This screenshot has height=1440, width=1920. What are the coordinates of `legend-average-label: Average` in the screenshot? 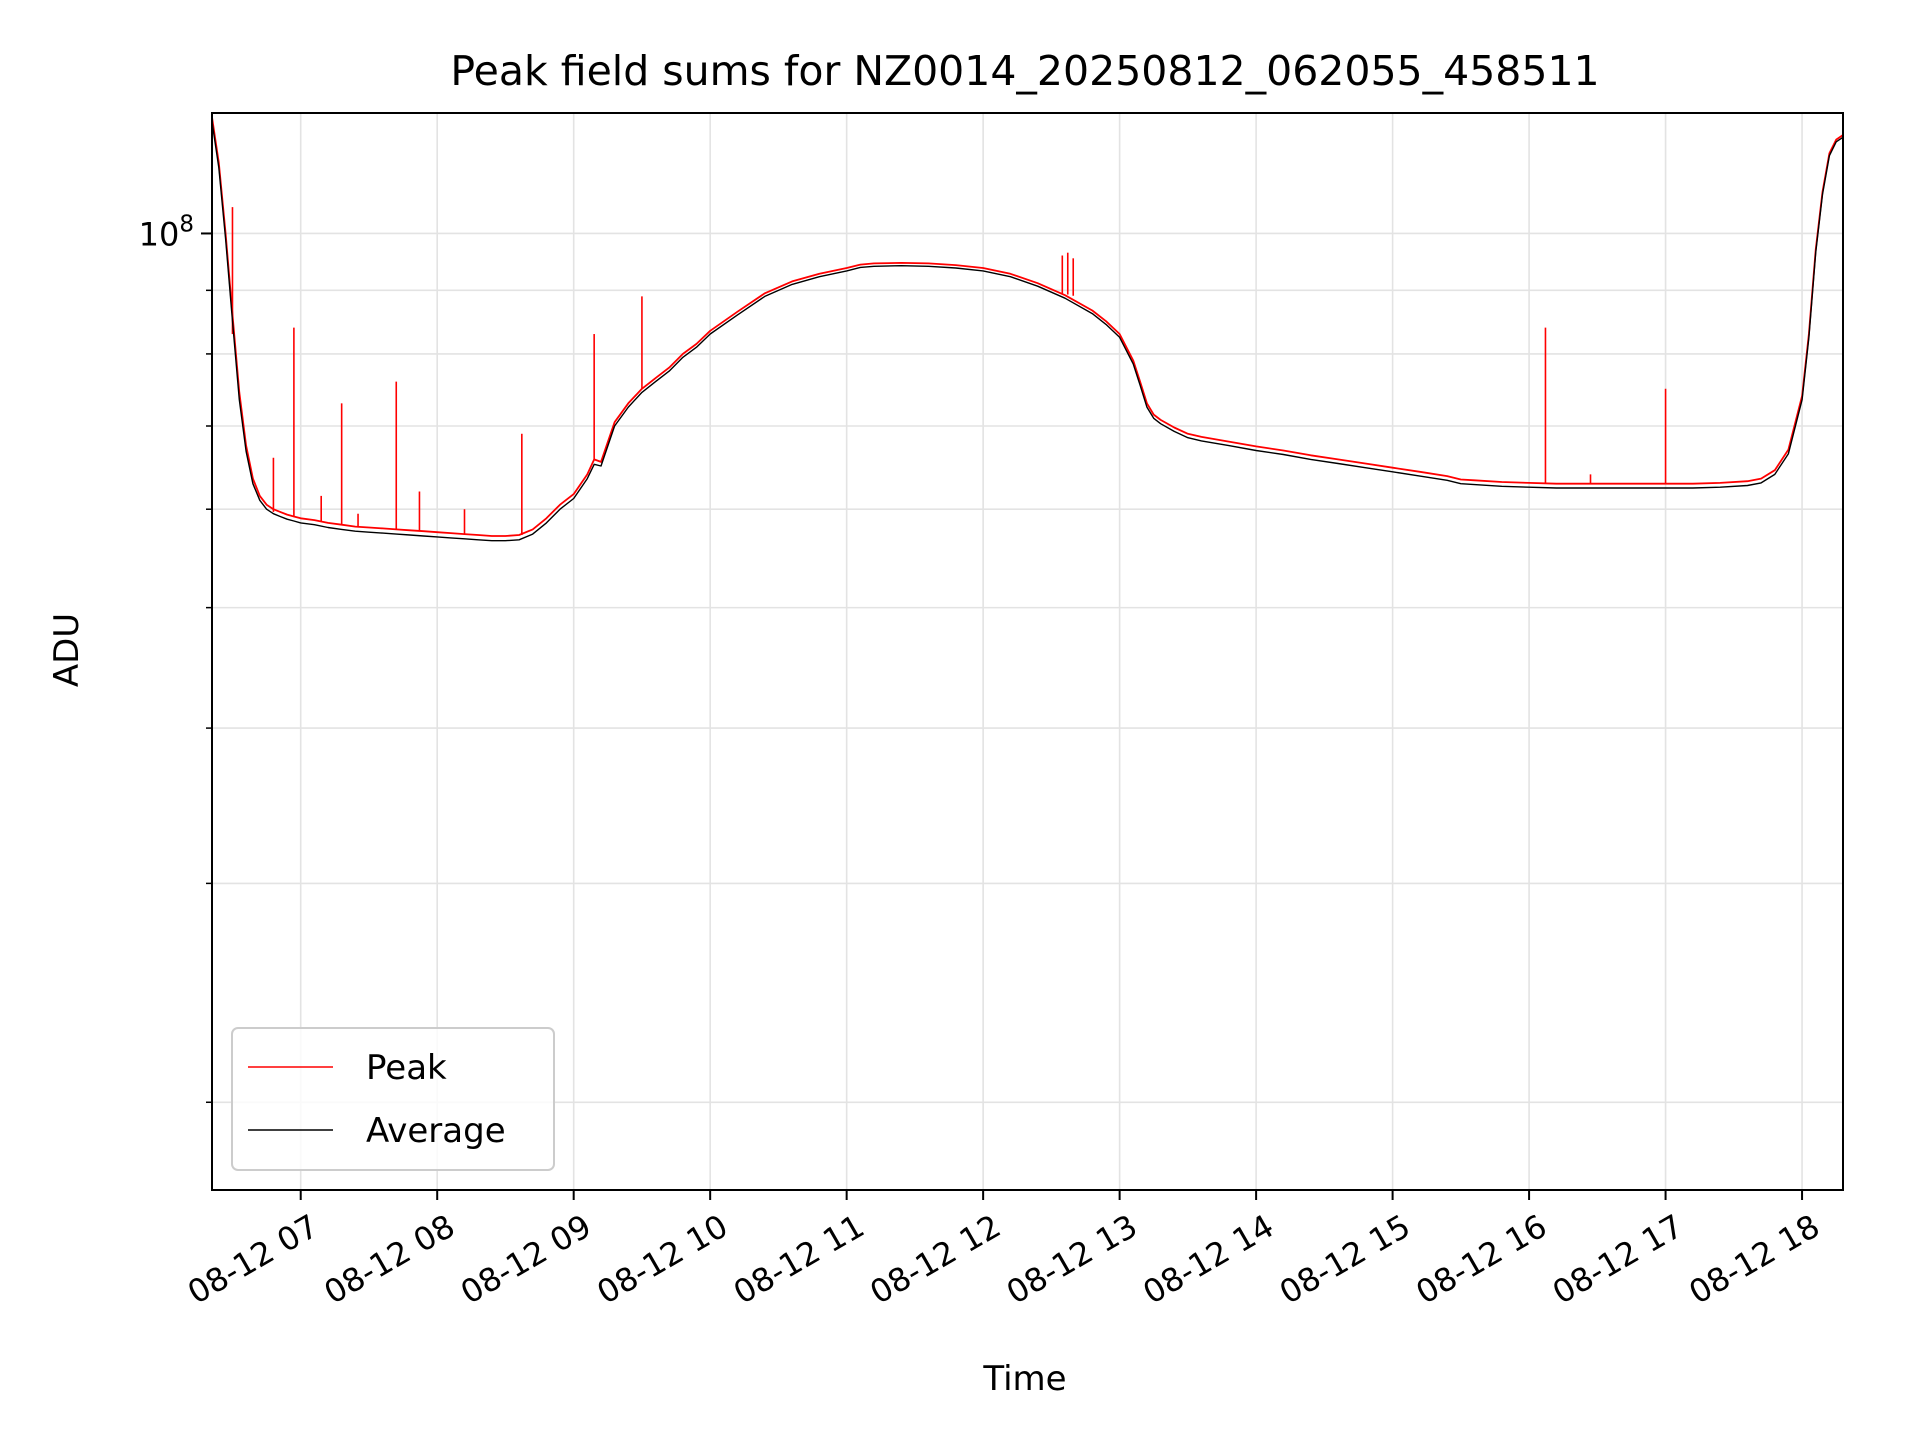 It's located at (436, 1131).